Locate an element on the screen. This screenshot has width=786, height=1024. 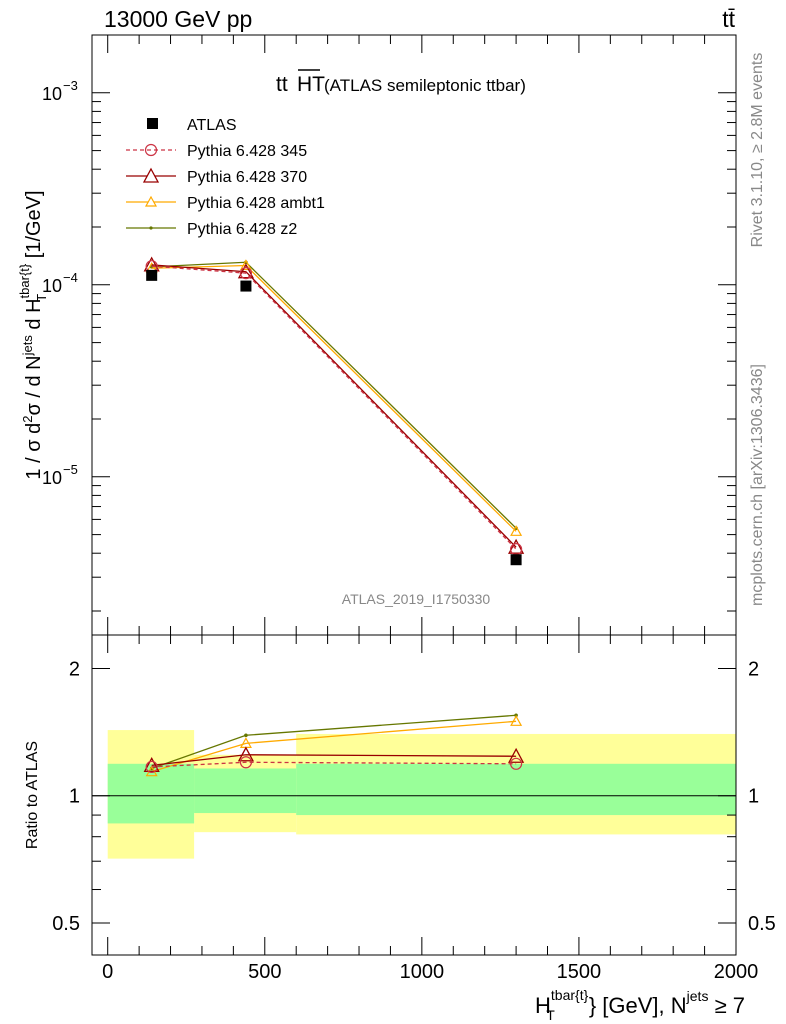
legend-entry-z2: Pythia 6.428 z2 is located at coordinates (211, 229).